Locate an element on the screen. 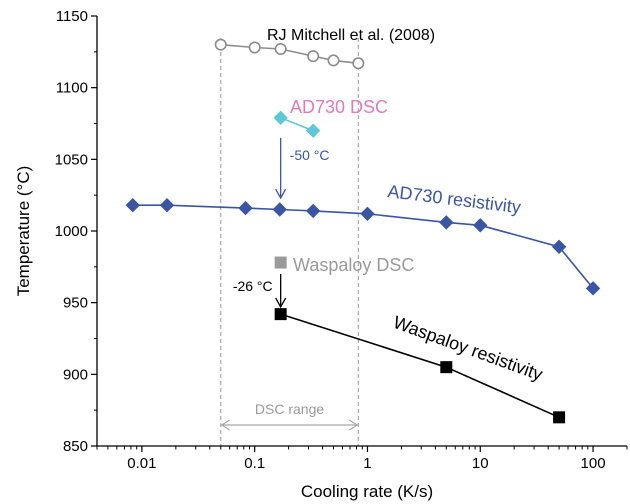 This screenshot has width=630, height=504. x-axis-label: Cooling rate (K/s) is located at coordinates (367, 491).